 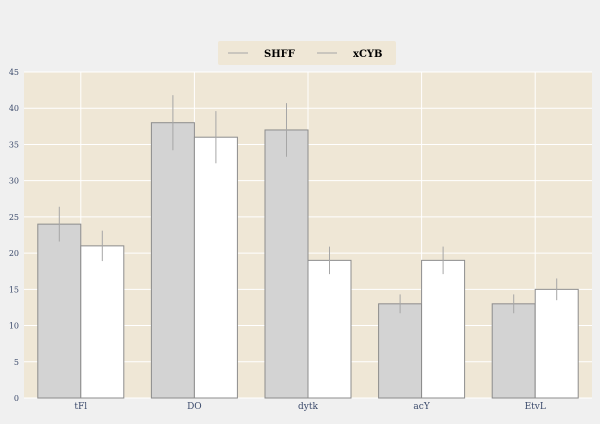 I want to click on y-tick-label: 35, so click(x=14, y=144).